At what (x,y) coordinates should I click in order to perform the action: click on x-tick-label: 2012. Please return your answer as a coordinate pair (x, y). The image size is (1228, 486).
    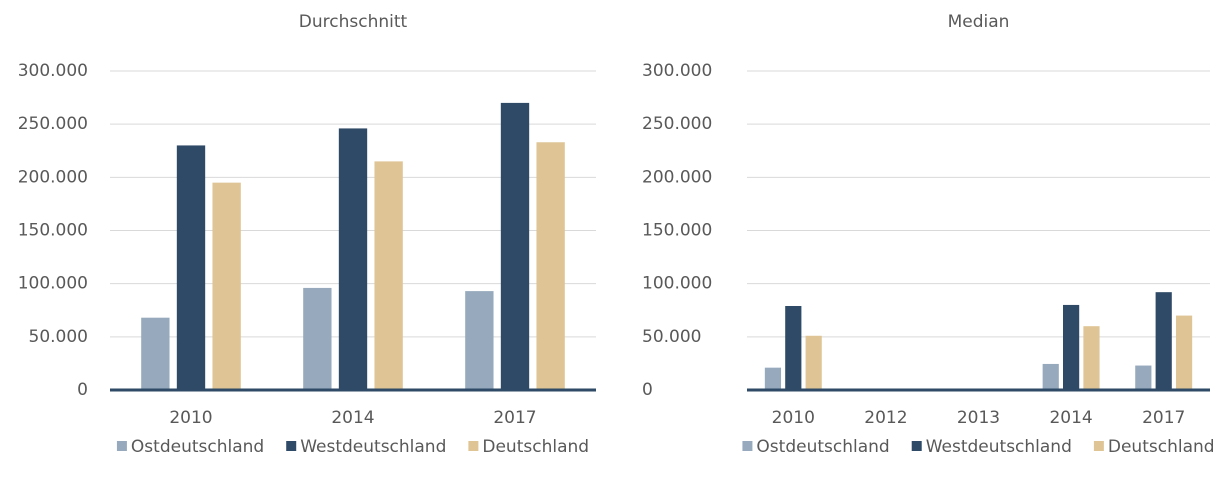
    Looking at the image, I should click on (885, 418).